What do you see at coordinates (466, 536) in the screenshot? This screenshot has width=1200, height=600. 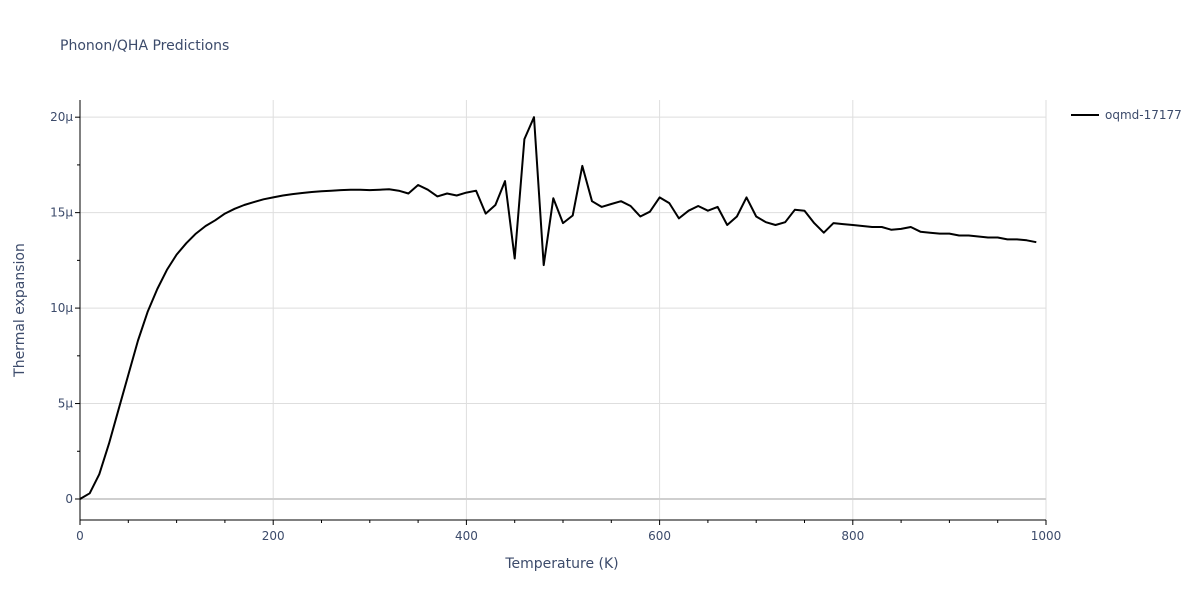 I see `x-tick-label: 400` at bounding box center [466, 536].